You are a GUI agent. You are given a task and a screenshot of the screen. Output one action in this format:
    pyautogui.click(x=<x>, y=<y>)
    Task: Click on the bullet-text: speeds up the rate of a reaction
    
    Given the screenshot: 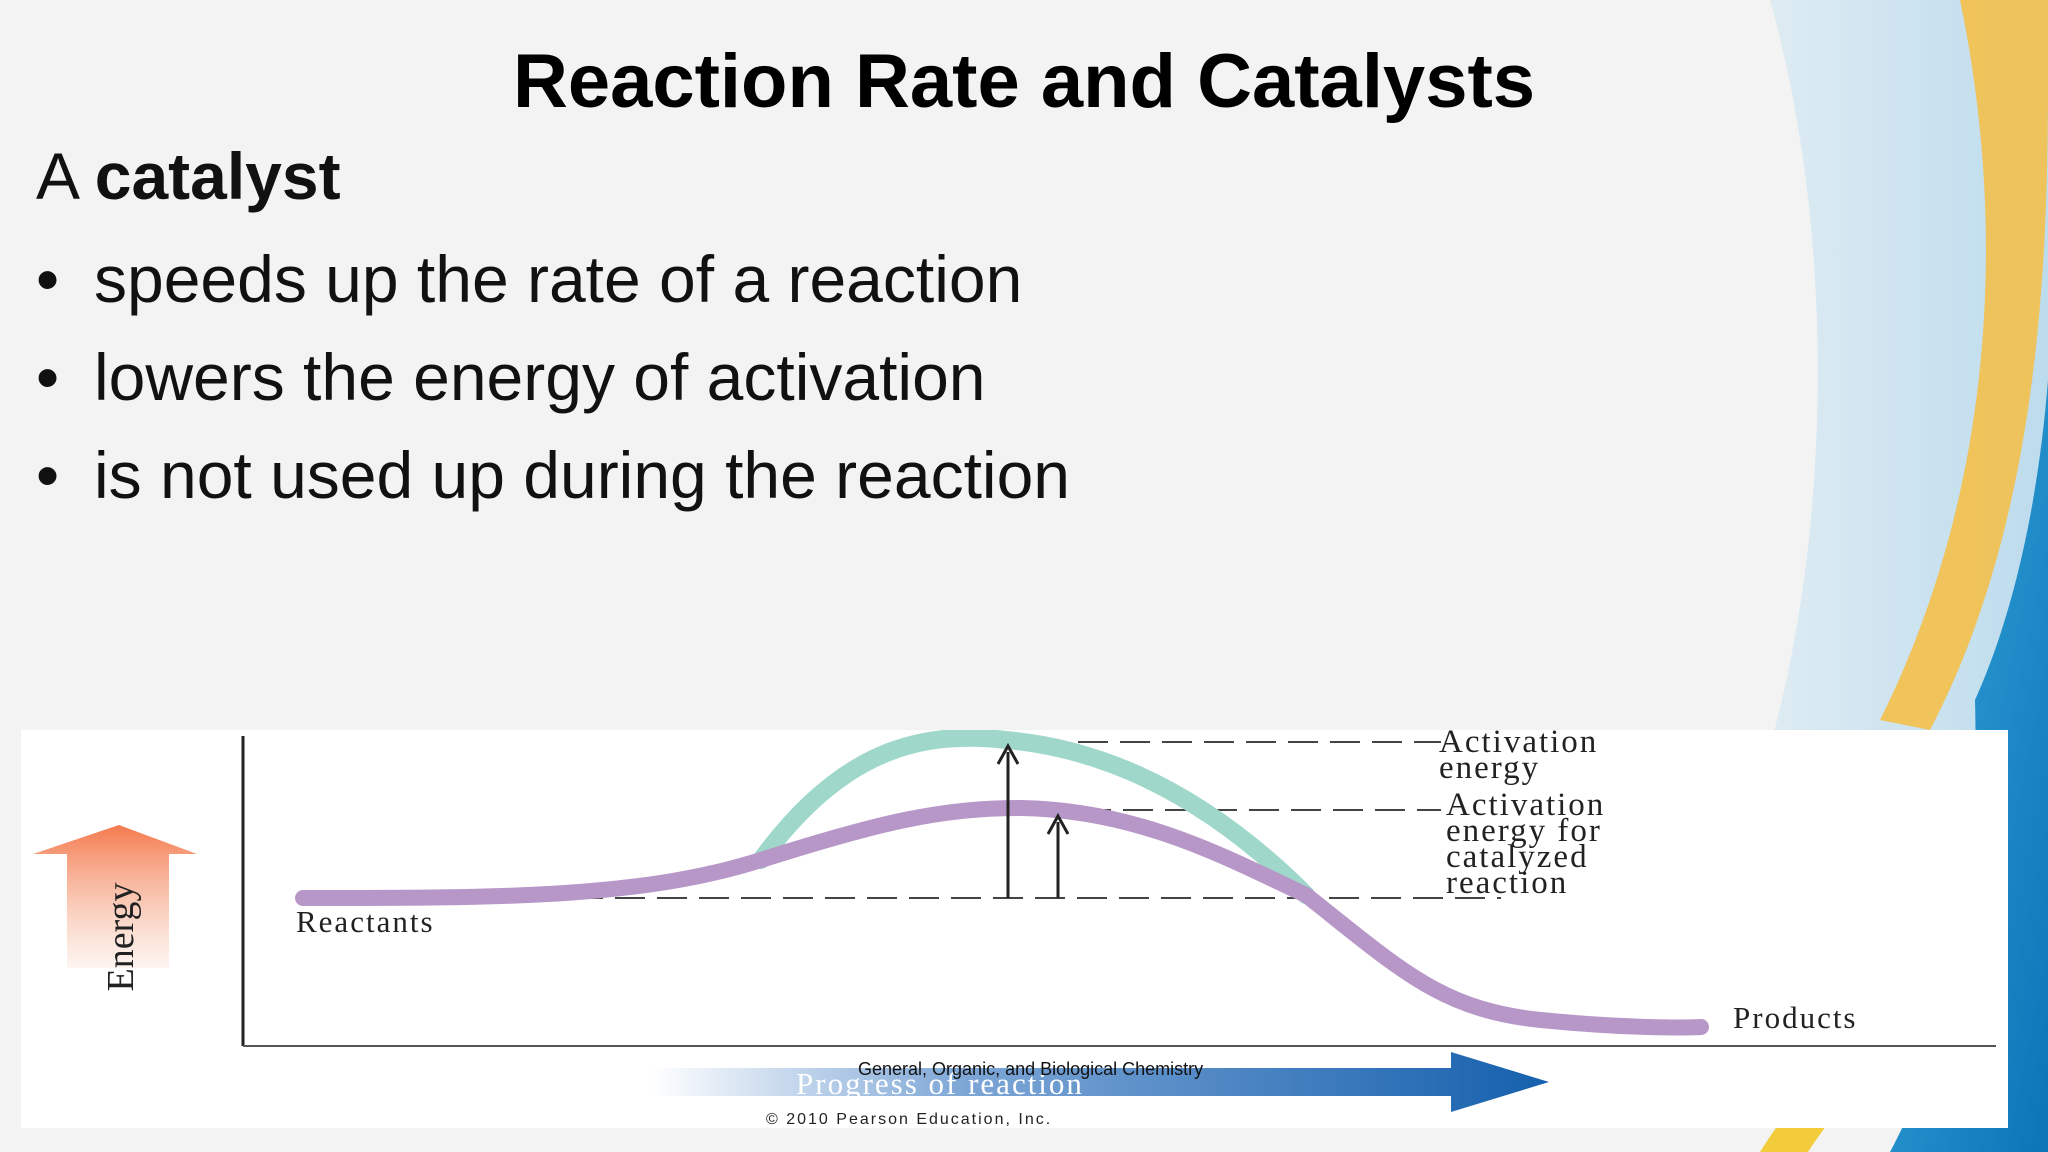 What is the action you would take?
    pyautogui.click(x=558, y=279)
    